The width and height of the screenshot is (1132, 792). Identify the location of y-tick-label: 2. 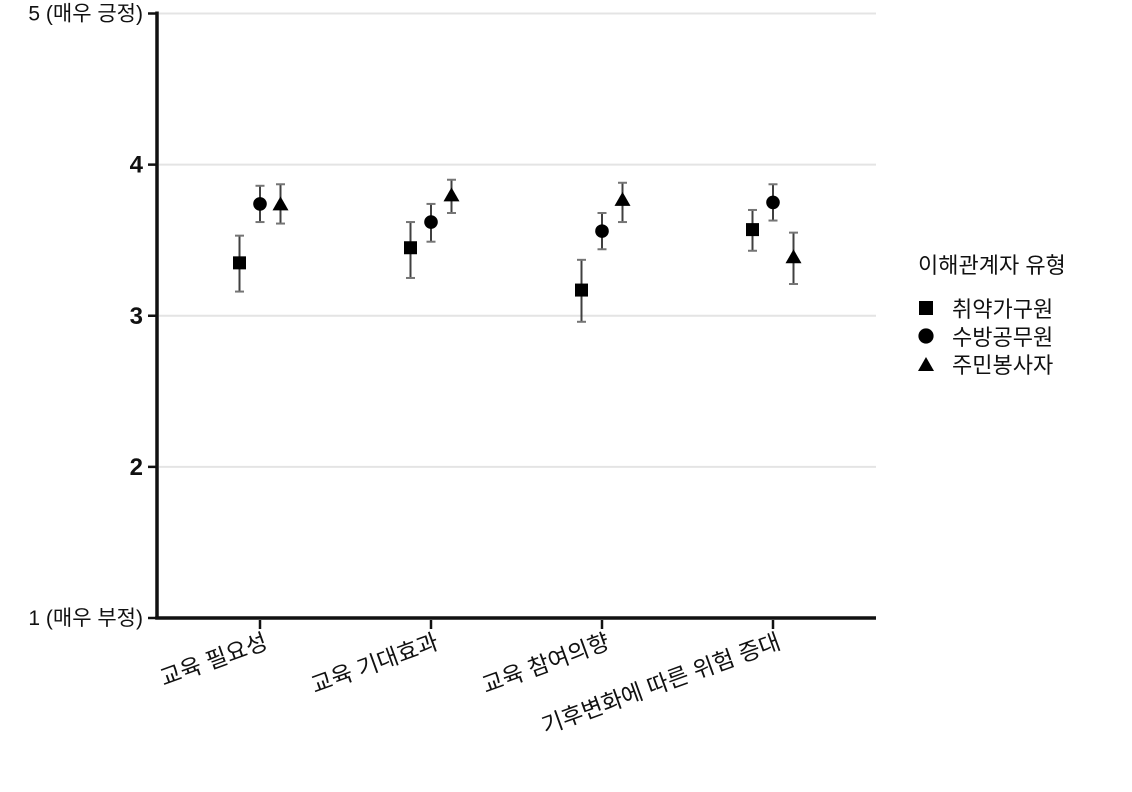
(136, 467).